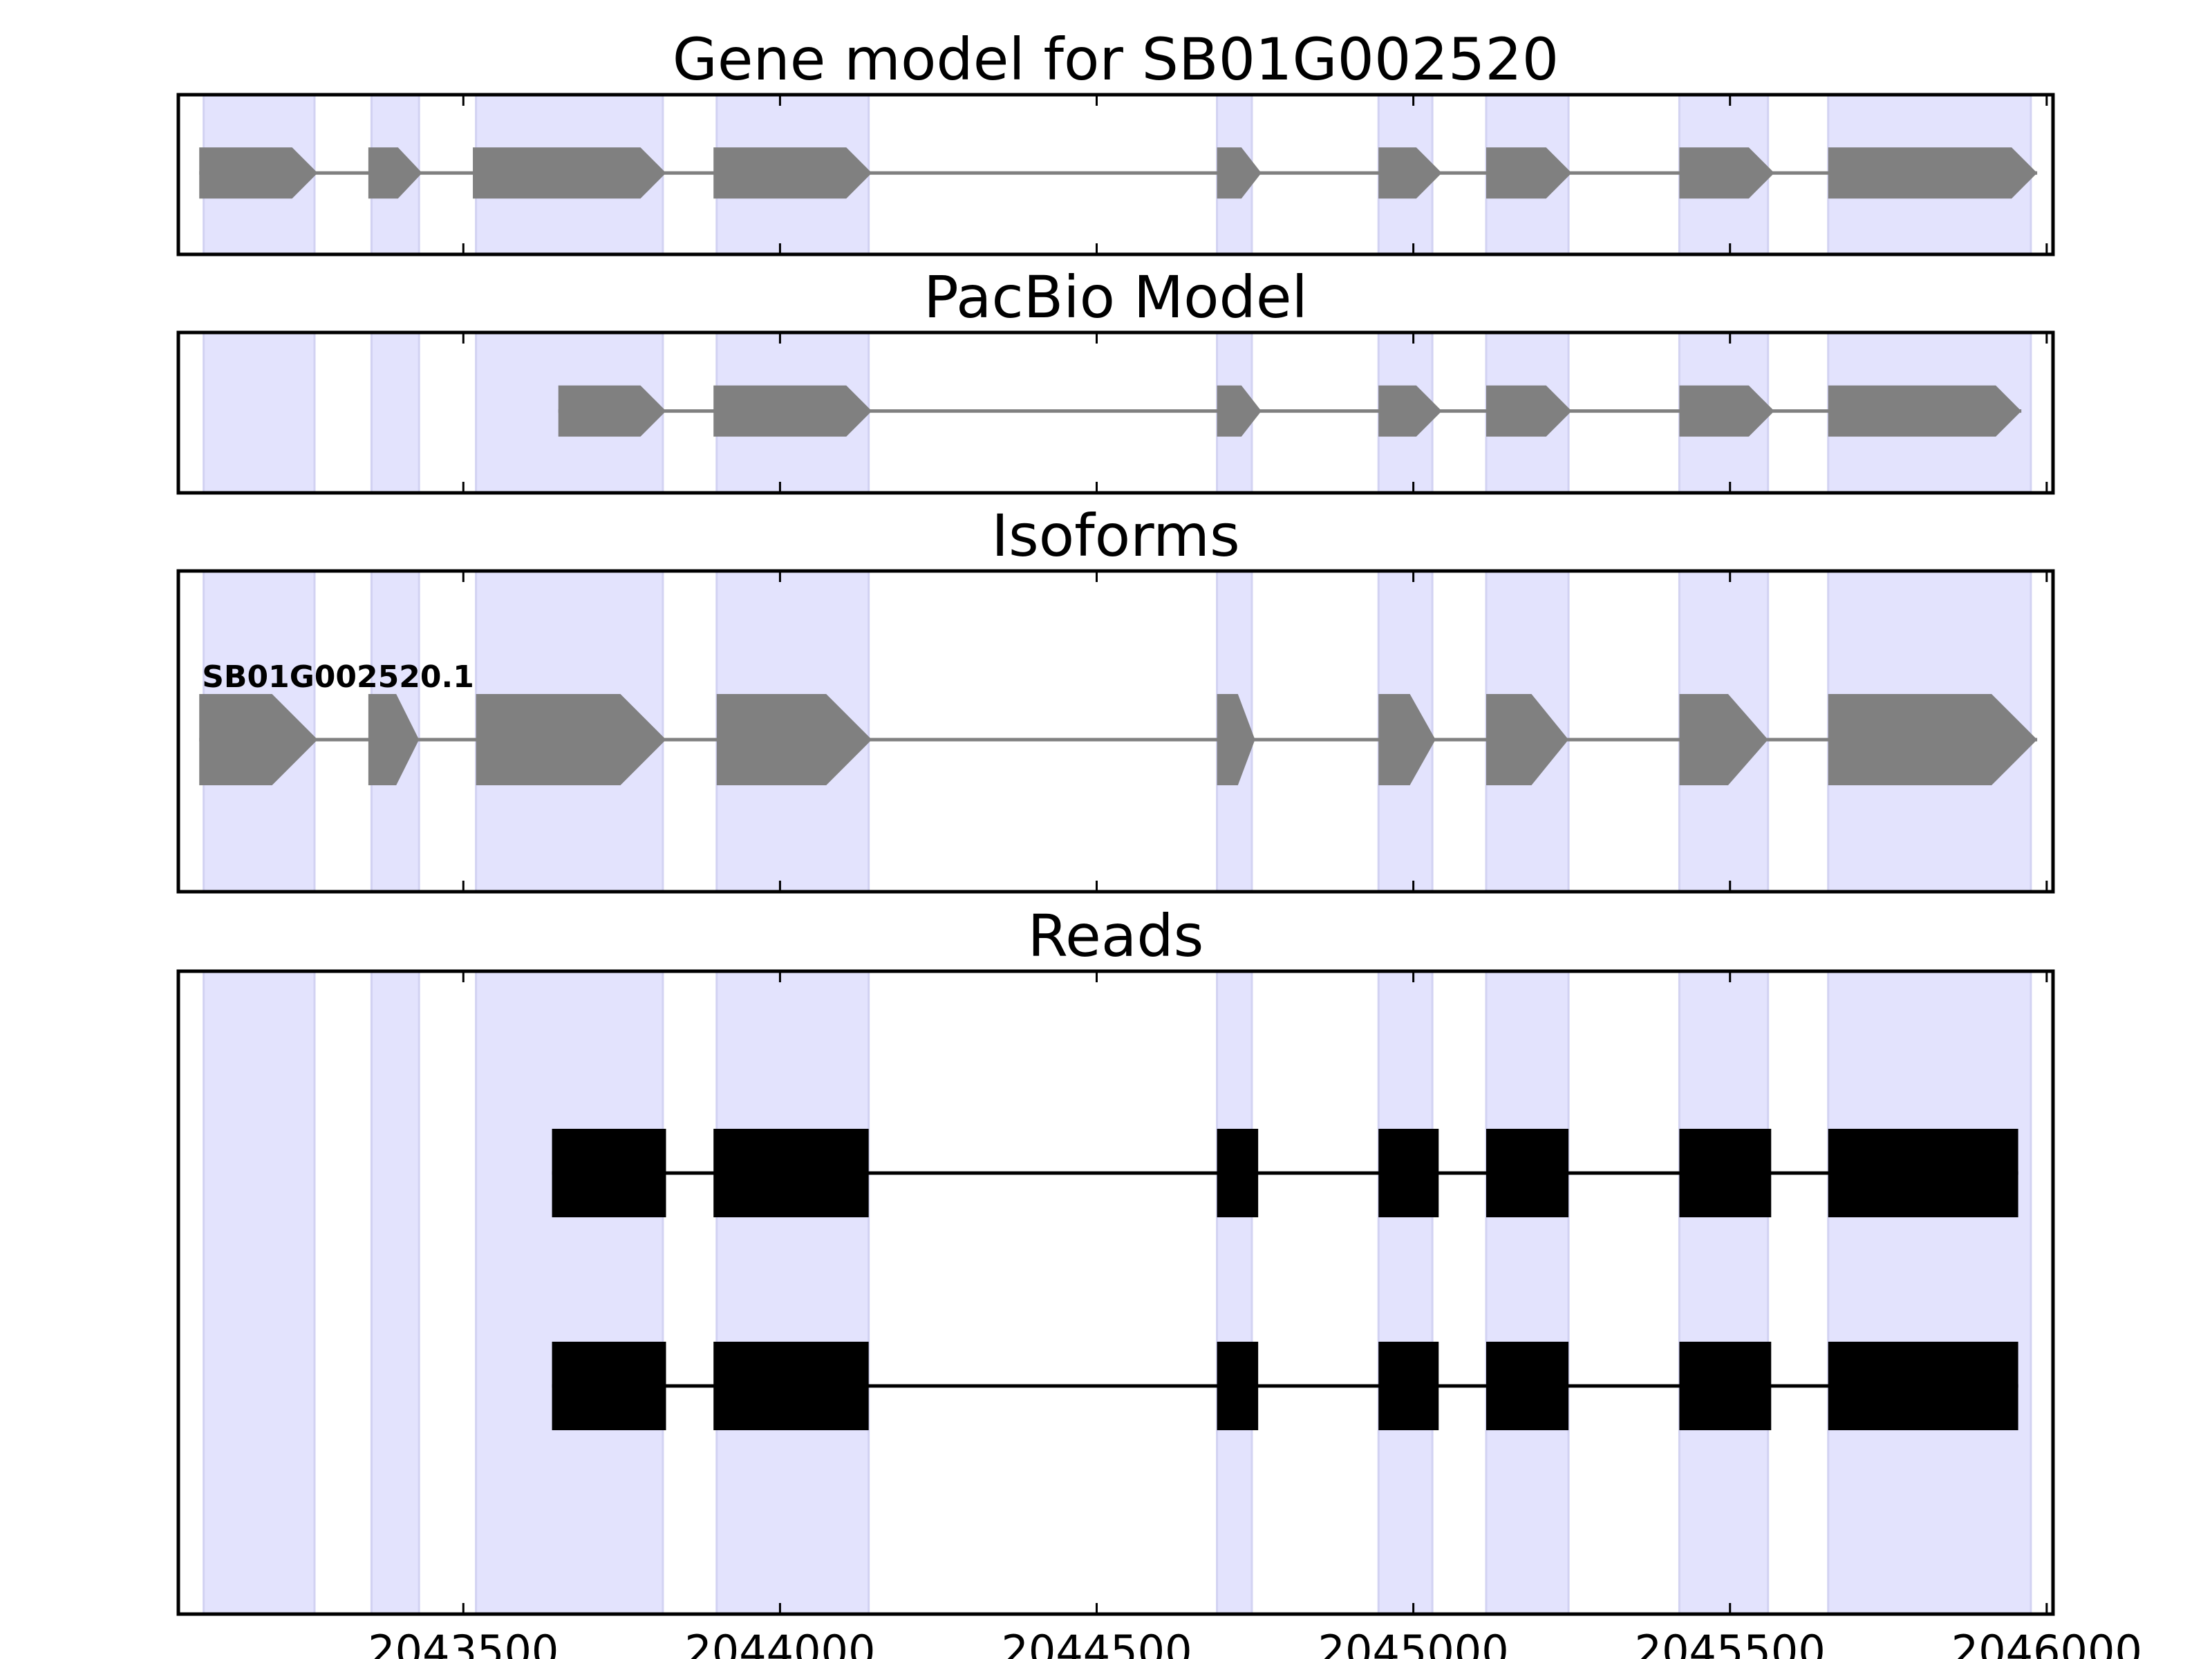 Image resolution: width=2212 pixels, height=1659 pixels. I want to click on x-tick-label: 2045000, so click(1413, 1643).